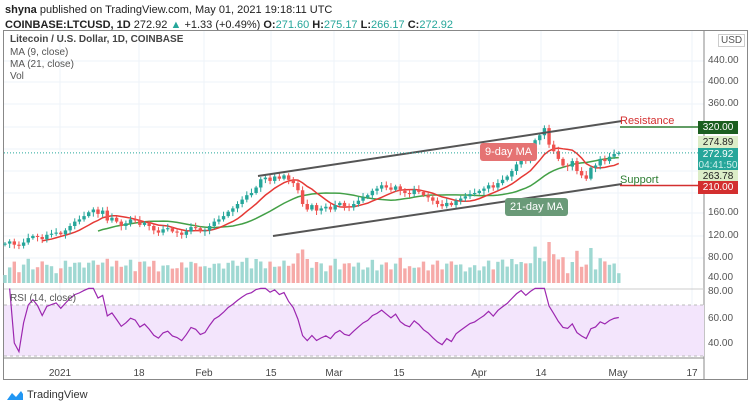  Describe the element at coordinates (723, 81) in the screenshot. I see `price-tick: 400.00` at that location.